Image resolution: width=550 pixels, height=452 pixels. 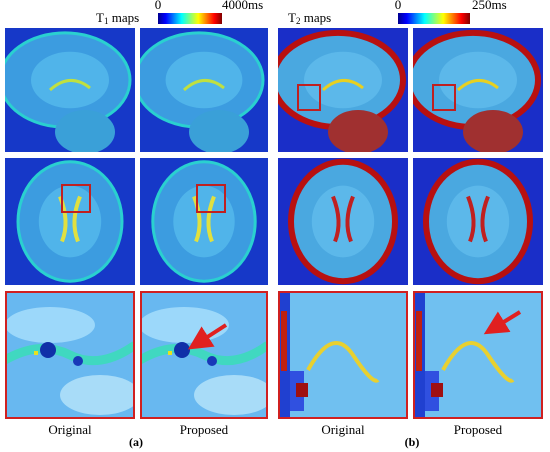 I want to click on panel-label: (a), so click(x=136, y=442).